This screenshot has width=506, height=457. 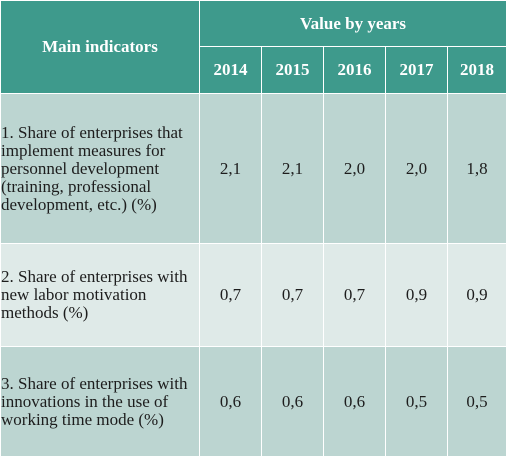 What do you see at coordinates (293, 70) in the screenshot?
I see `year-header-2015: 2015` at bounding box center [293, 70].